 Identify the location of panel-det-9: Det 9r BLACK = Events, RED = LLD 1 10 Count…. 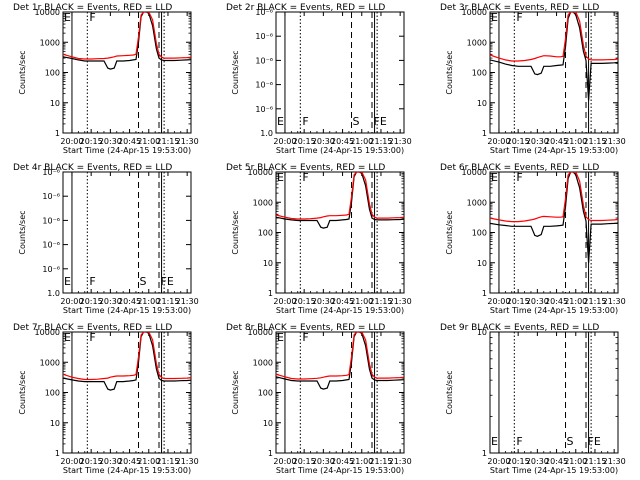
(533, 399).